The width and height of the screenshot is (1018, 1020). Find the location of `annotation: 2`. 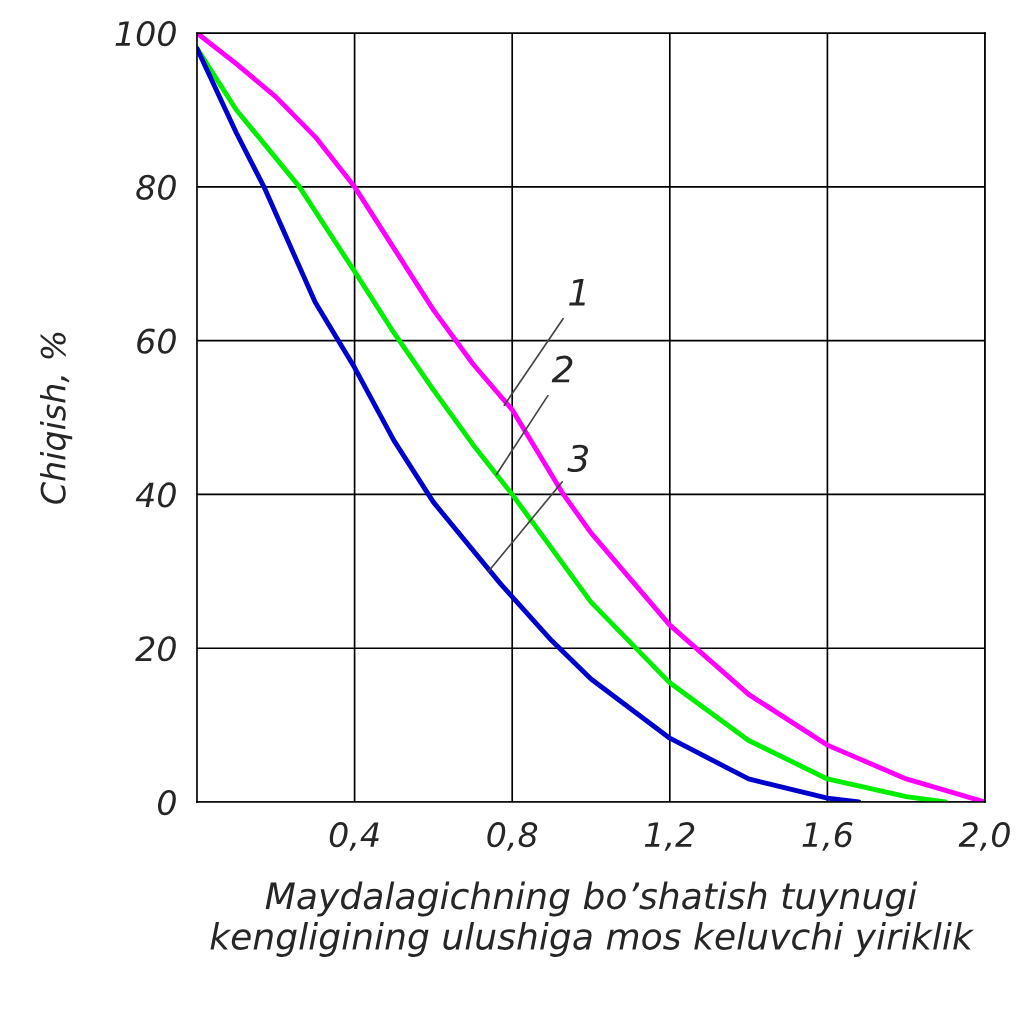

annotation: 2 is located at coordinates (562, 369).